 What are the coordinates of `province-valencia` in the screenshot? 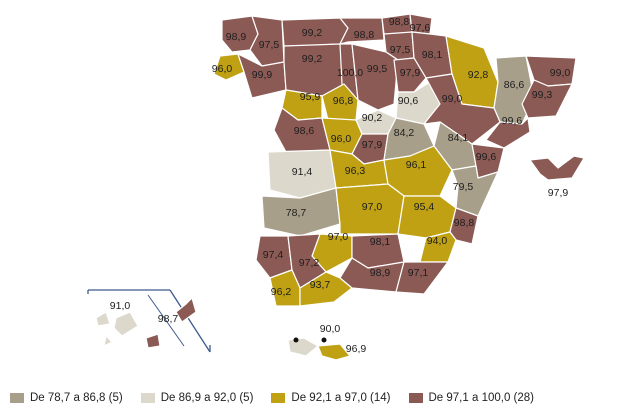 It's located at (475, 191).